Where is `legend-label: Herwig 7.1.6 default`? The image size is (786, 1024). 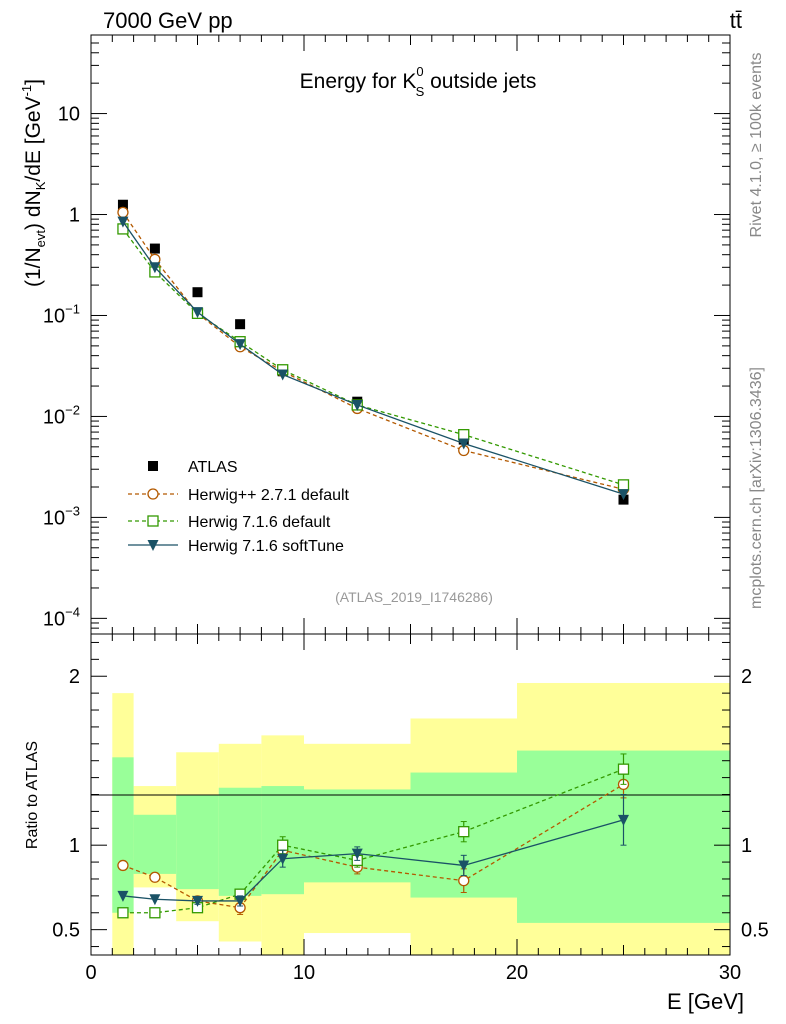 legend-label: Herwig 7.1.6 default is located at coordinates (259, 522).